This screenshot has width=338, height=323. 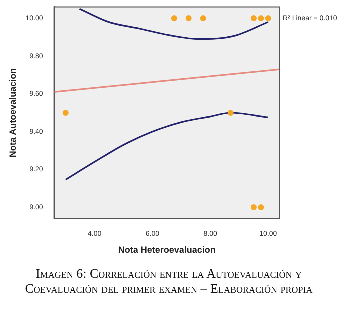 What do you see at coordinates (169, 281) in the screenshot?
I see `text: Imagen 6: Correlación entre la Autoevaluación y Coevaluación del primer examen – Elaboración propia` at bounding box center [169, 281].